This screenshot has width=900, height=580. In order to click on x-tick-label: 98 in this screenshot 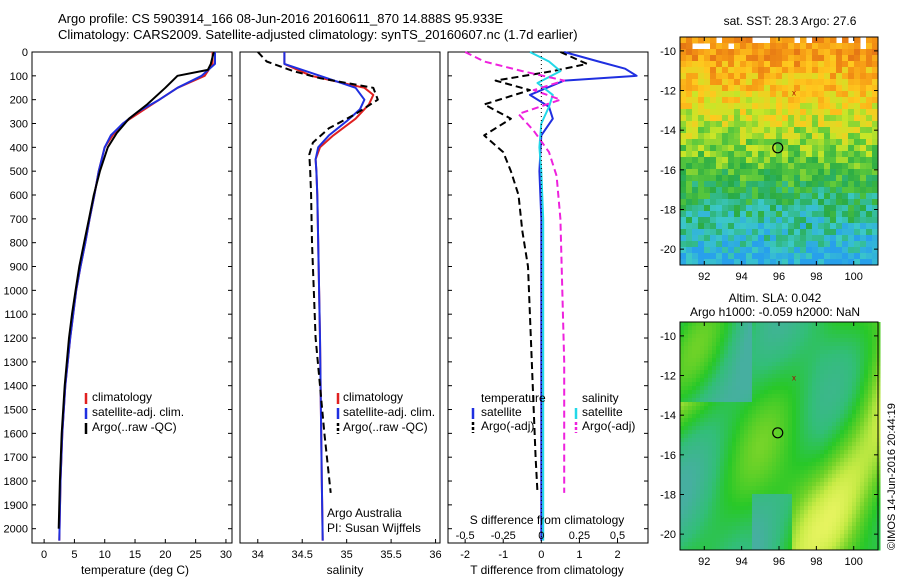, I will do `click(816, 562)`.